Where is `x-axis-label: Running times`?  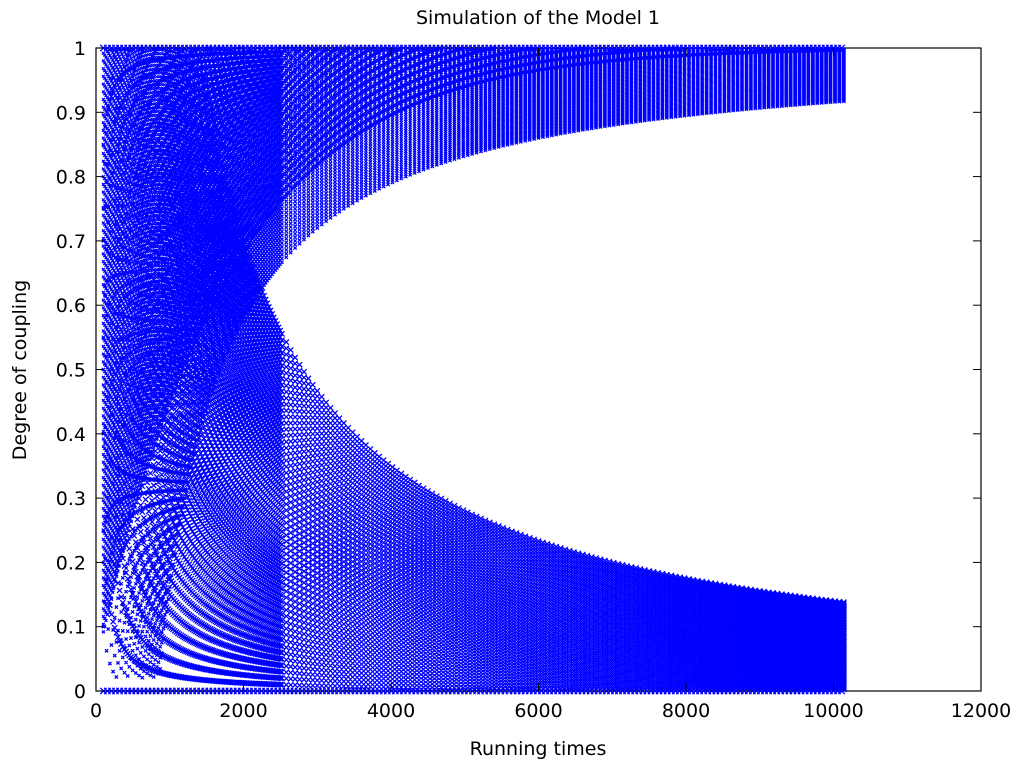 x-axis-label: Running times is located at coordinates (538, 749).